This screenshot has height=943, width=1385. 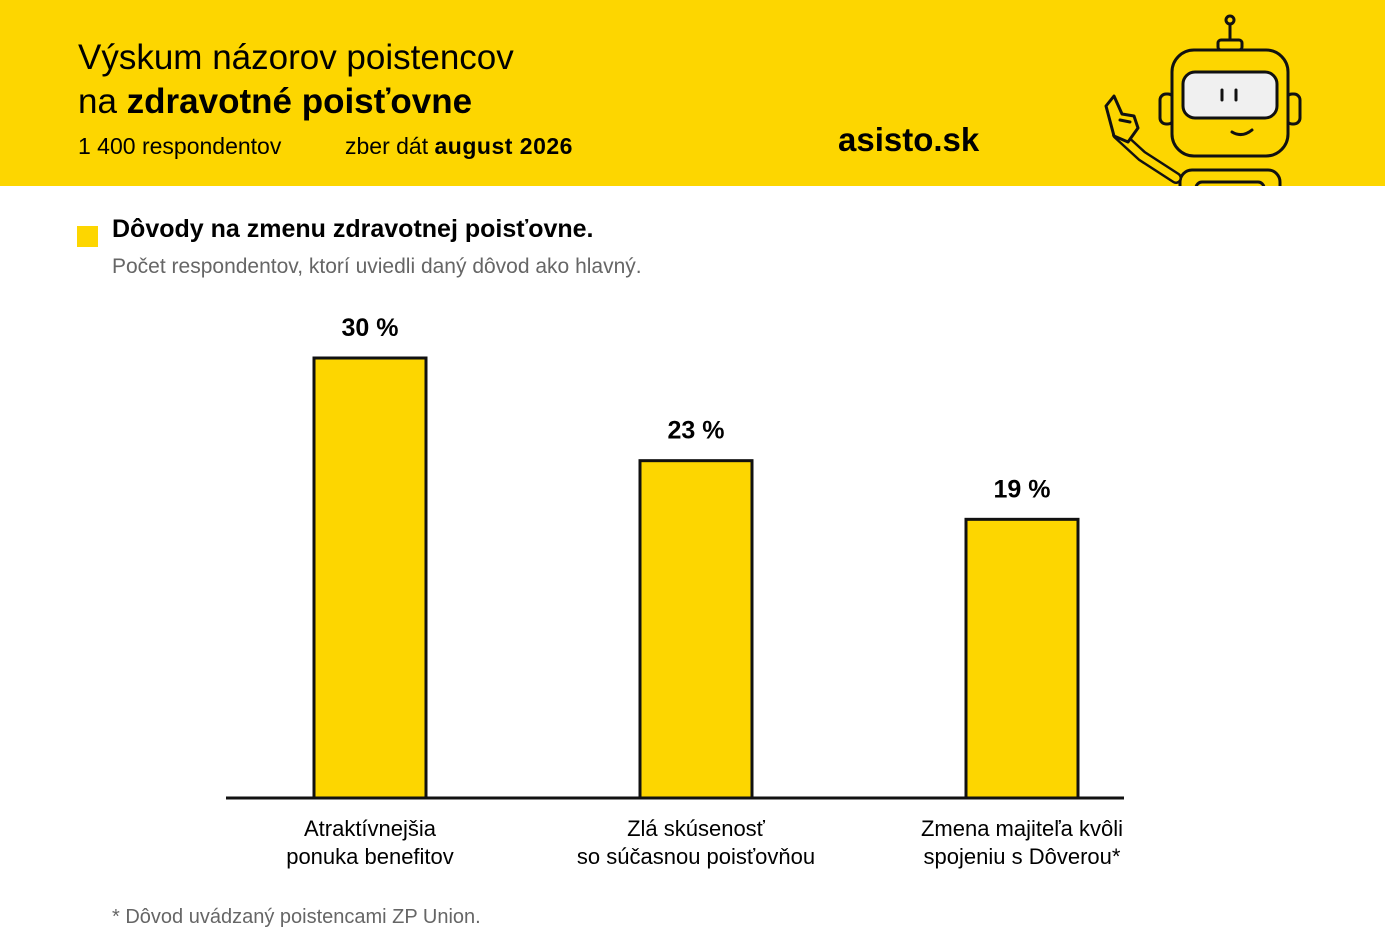 I want to click on category-label-3-line-1: Zmena majiteľa kvôli, so click(x=1022, y=828).